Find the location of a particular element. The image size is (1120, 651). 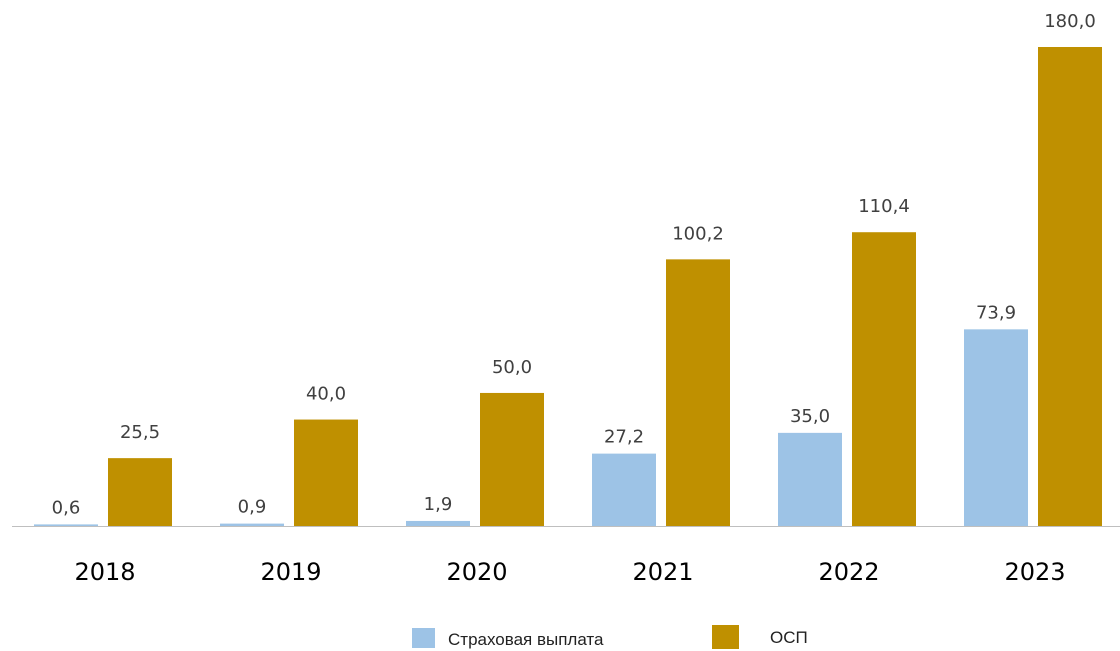

bar-osp-2020 is located at coordinates (512, 459).